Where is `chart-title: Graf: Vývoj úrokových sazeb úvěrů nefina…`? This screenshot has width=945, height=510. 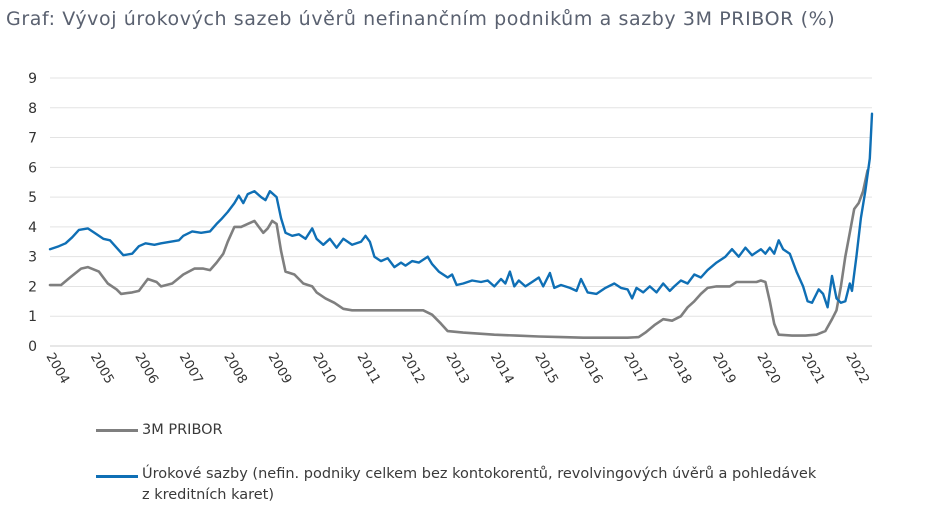 chart-title: Graf: Vývoj úrokových sazeb úvěrů nefina… is located at coordinates (421, 19).